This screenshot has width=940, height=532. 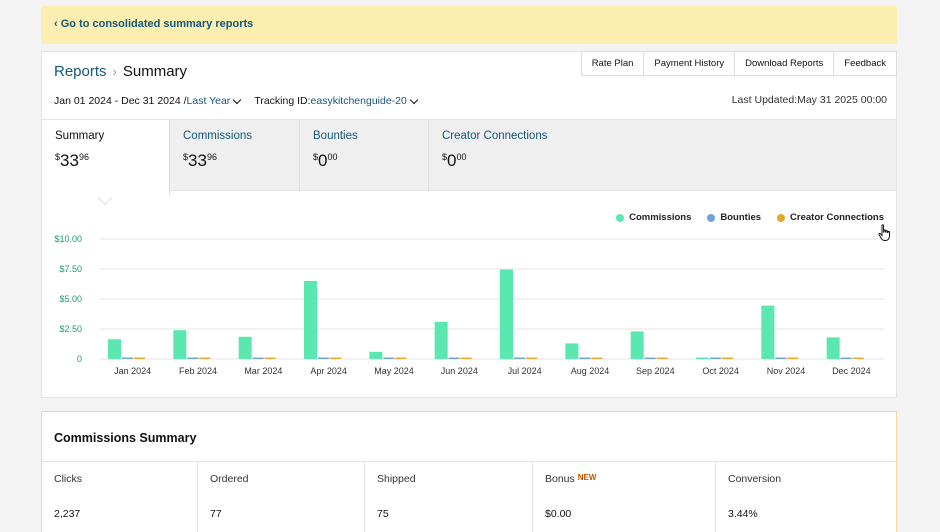 I want to click on x-tick-label: Jan 2024, so click(x=132, y=371).